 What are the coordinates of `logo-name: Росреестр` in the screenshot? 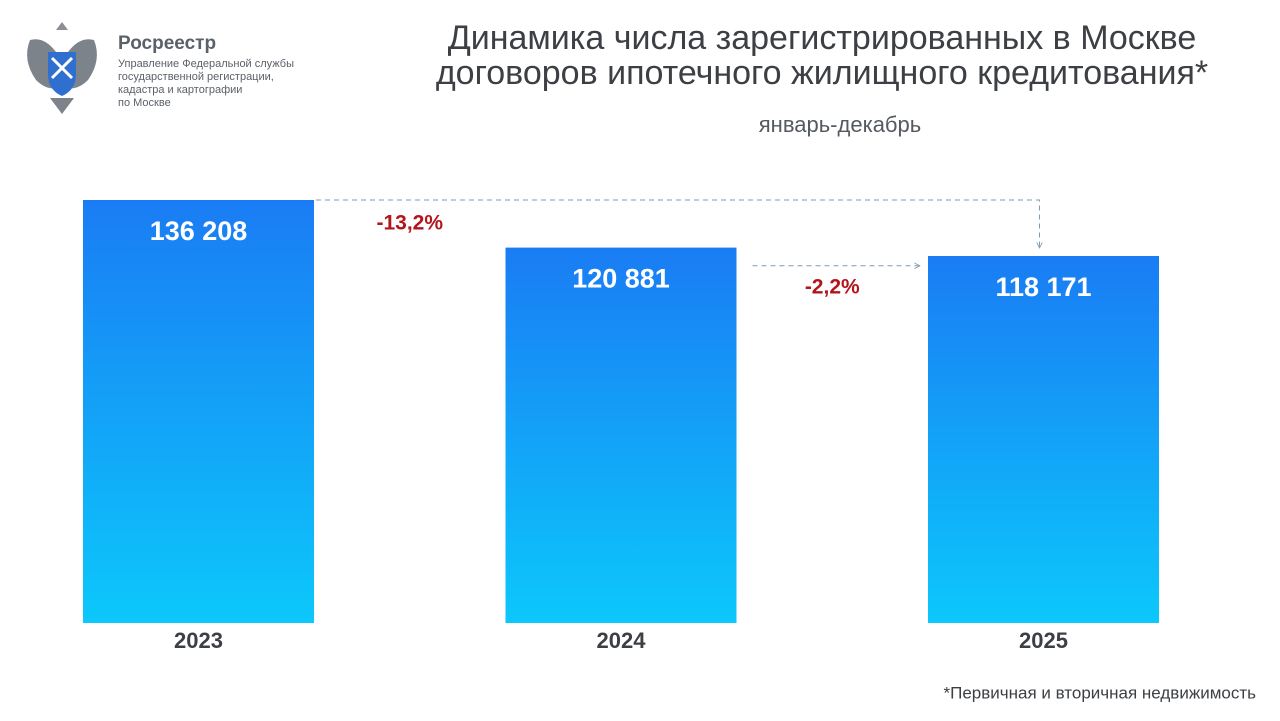 It's located at (167, 43).